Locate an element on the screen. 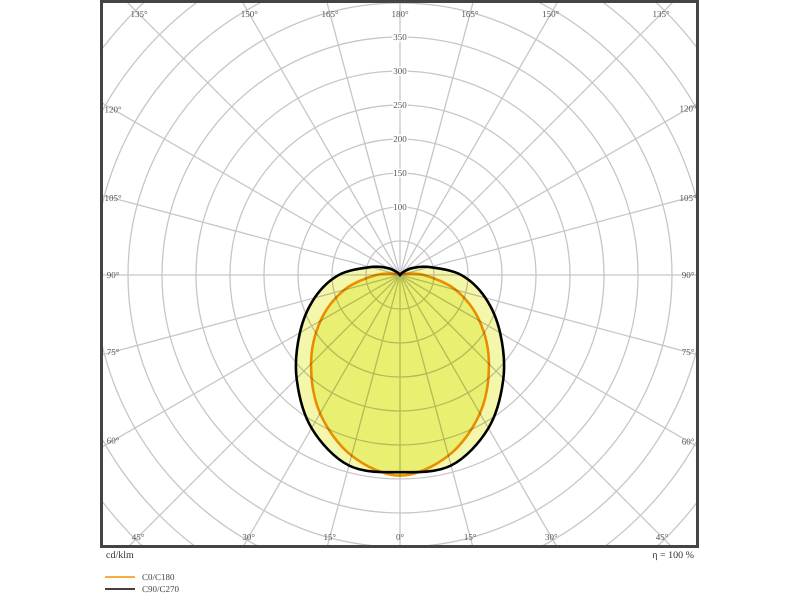 Image resolution: width=800 pixels, height=600 pixels. legend-label: C0/C180 is located at coordinates (158, 577).